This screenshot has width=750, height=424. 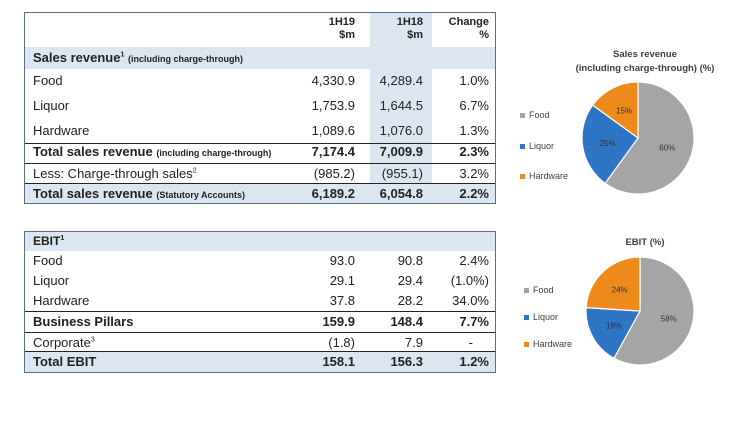 What do you see at coordinates (469, 280) in the screenshot?
I see `value-change: (1.0%)` at bounding box center [469, 280].